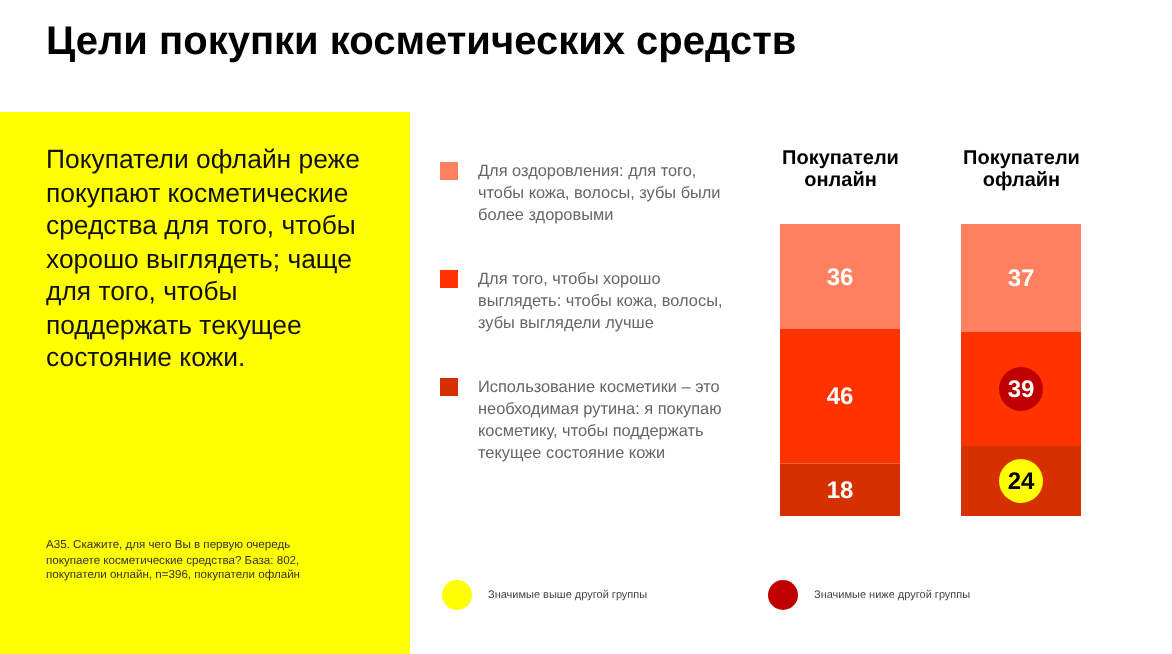 Image resolution: width=1172 pixels, height=654 pixels. I want to click on data-label: 37, so click(1021, 278).